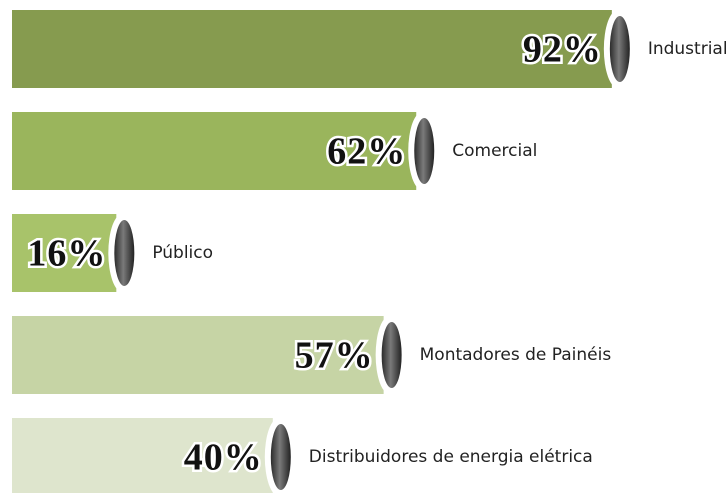  I want to click on category-label: Distribuidores de energia elétrica, so click(451, 457).